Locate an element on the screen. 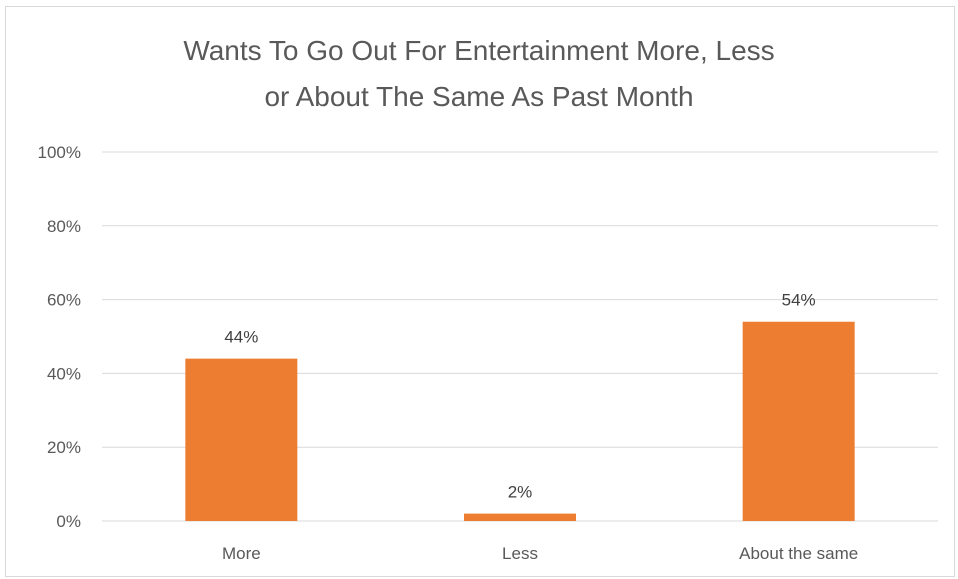 Image resolution: width=958 pixels, height=579 pixels. y-tick-label: 80% is located at coordinates (64, 226).